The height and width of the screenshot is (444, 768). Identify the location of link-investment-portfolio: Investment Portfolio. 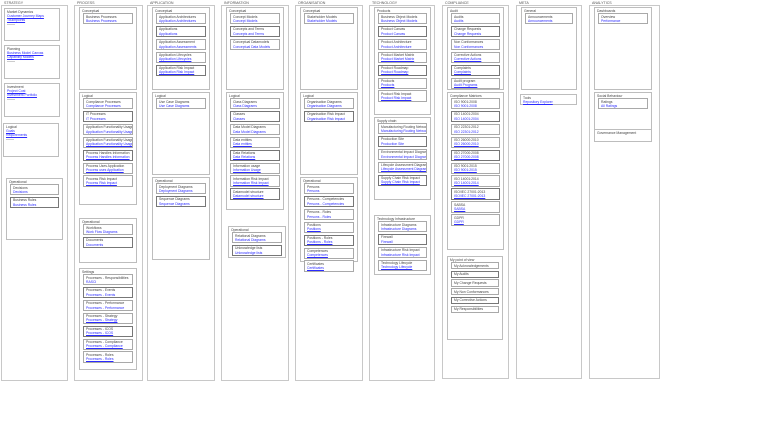
(22, 95).